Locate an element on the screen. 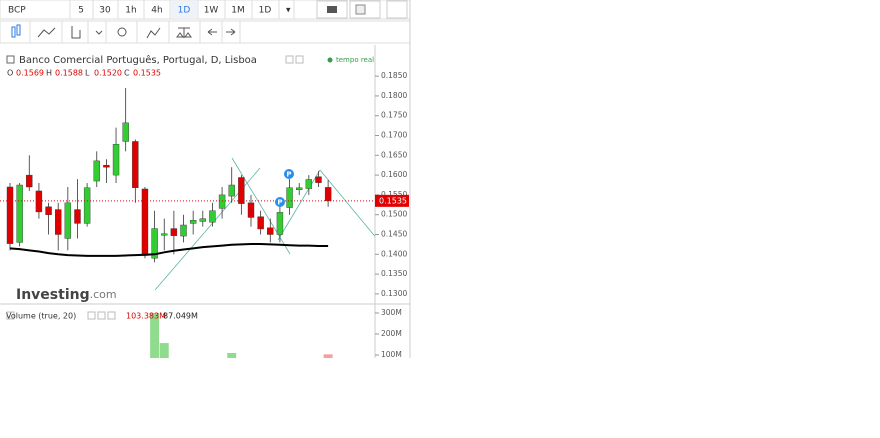 This screenshot has height=438, width=880. y-tick-label: 0.1750 is located at coordinates (394, 115).